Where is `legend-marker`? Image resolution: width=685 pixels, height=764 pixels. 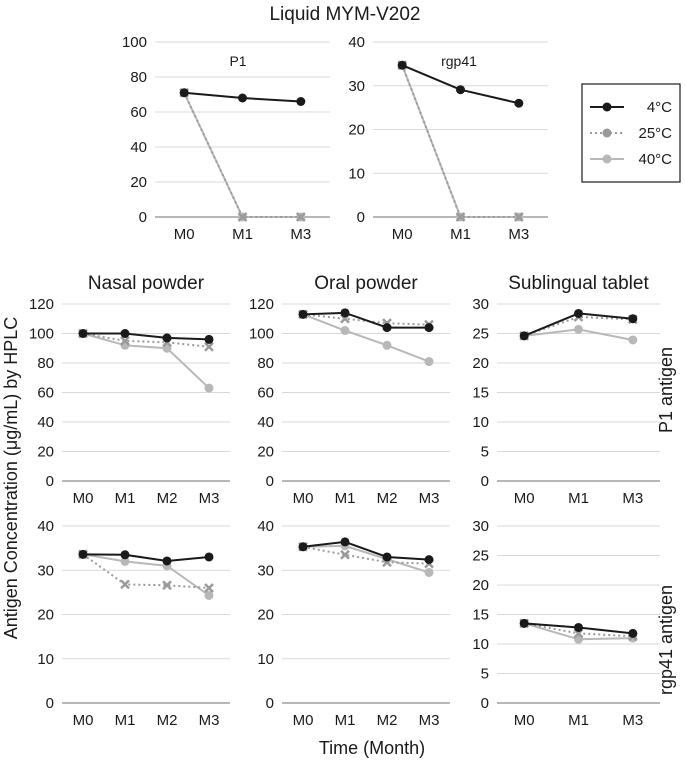 legend-marker is located at coordinates (607, 107).